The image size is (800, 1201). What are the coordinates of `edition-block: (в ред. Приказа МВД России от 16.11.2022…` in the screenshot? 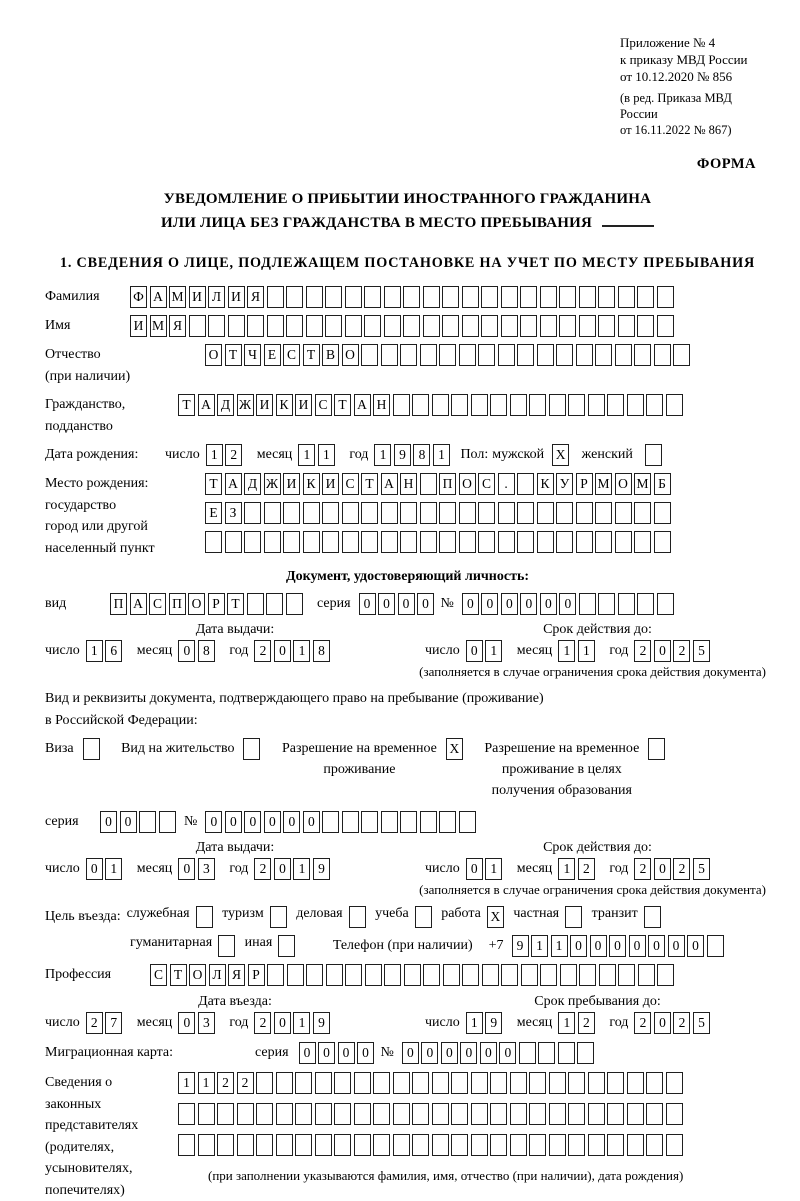 It's located at (695, 114).